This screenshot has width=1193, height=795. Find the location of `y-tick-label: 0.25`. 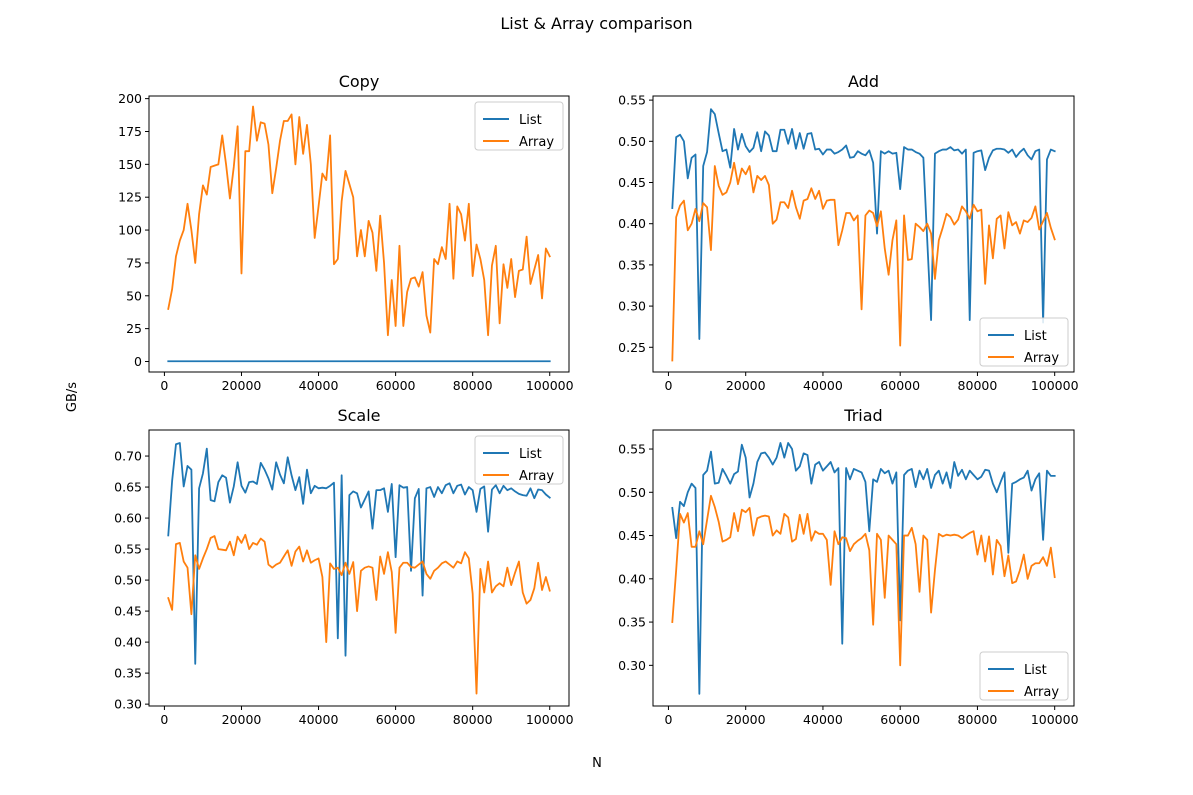

y-tick-label: 0.25 is located at coordinates (632, 347).